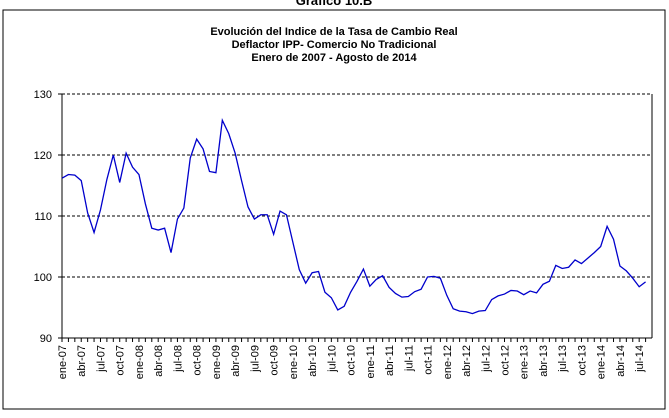  I want to click on x-tick-label: ene-10, so click(294, 362).